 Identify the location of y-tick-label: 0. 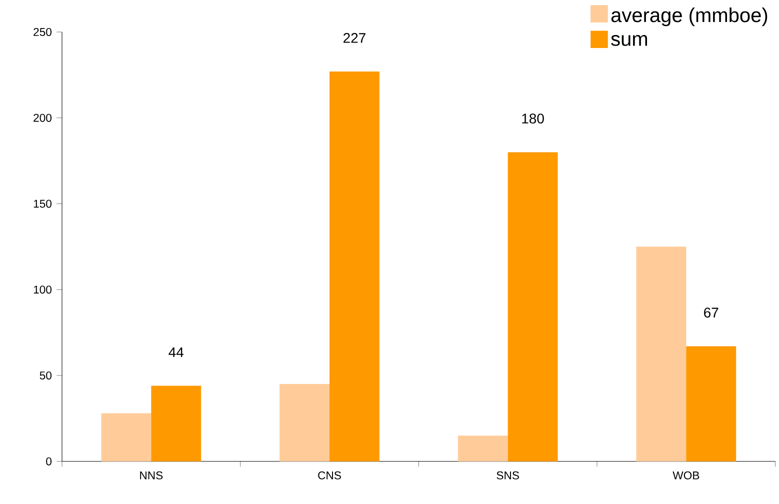
(49, 461).